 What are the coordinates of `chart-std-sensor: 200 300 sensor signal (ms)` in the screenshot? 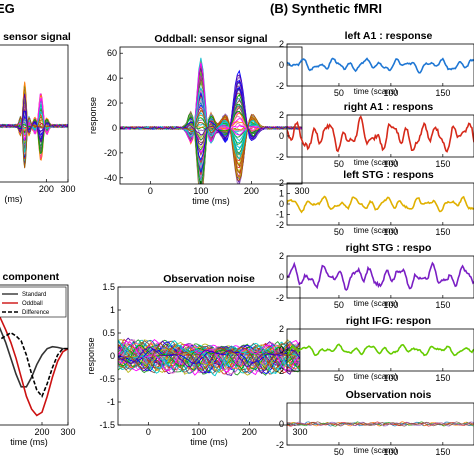 It's located at (38, 117).